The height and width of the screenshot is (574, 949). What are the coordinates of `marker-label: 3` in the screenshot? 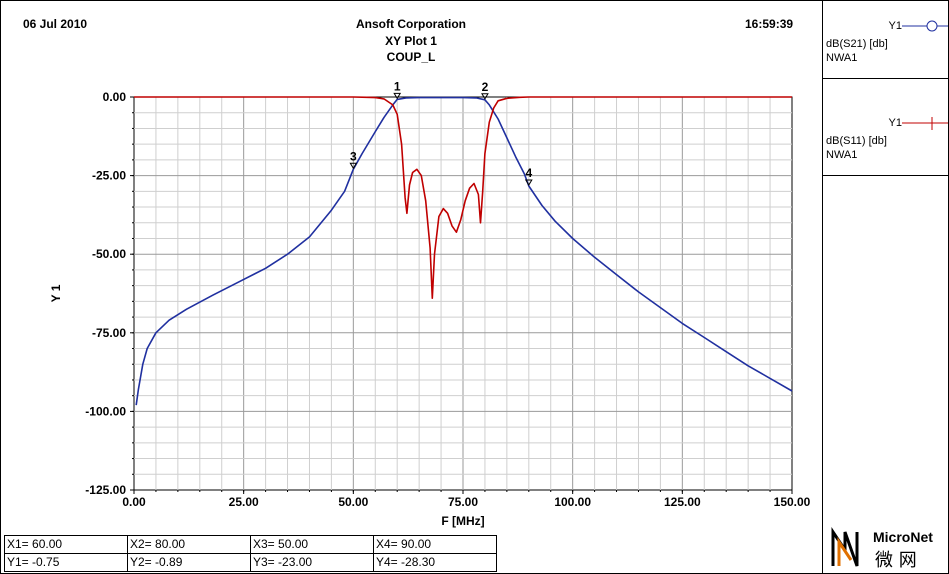 It's located at (353, 156).